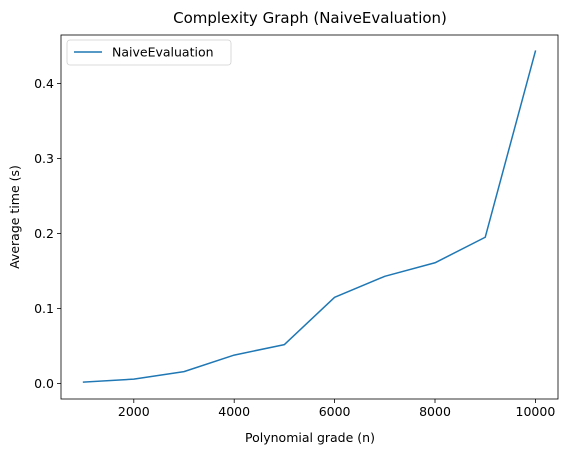 This screenshot has height=455, width=567. I want to click on x-axis-label: Polynomial grade (n), so click(310, 437).